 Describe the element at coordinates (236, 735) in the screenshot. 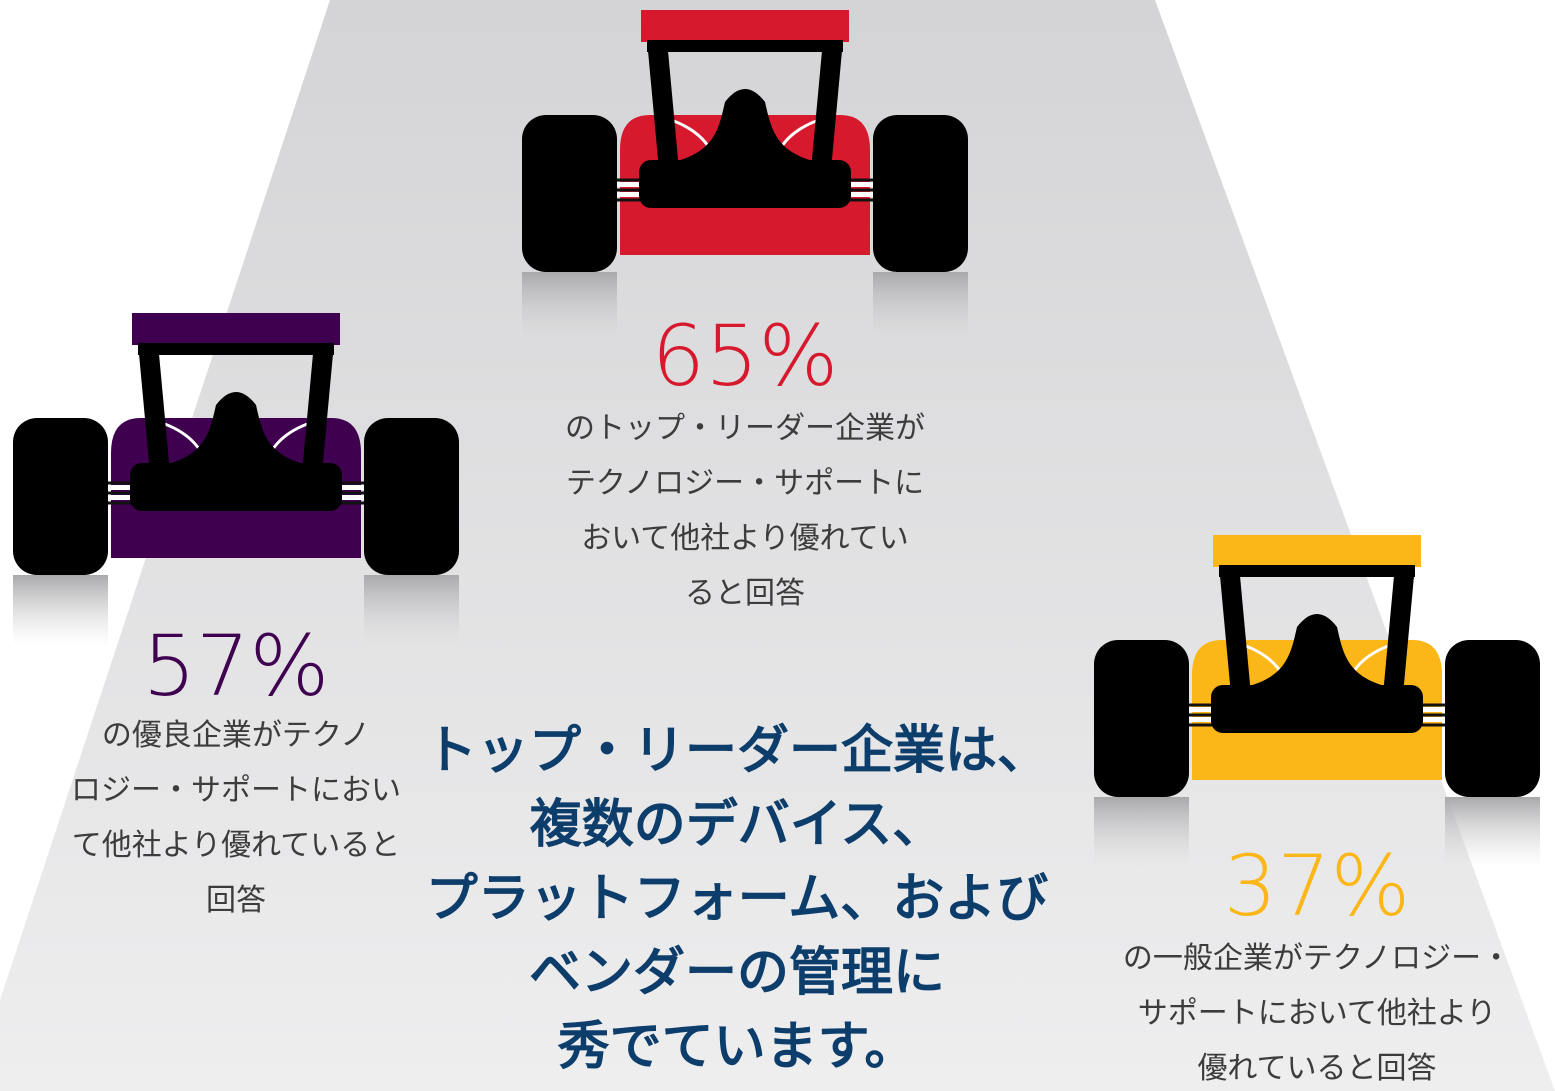

I see `description-line: の優良企業がテクノ` at that location.